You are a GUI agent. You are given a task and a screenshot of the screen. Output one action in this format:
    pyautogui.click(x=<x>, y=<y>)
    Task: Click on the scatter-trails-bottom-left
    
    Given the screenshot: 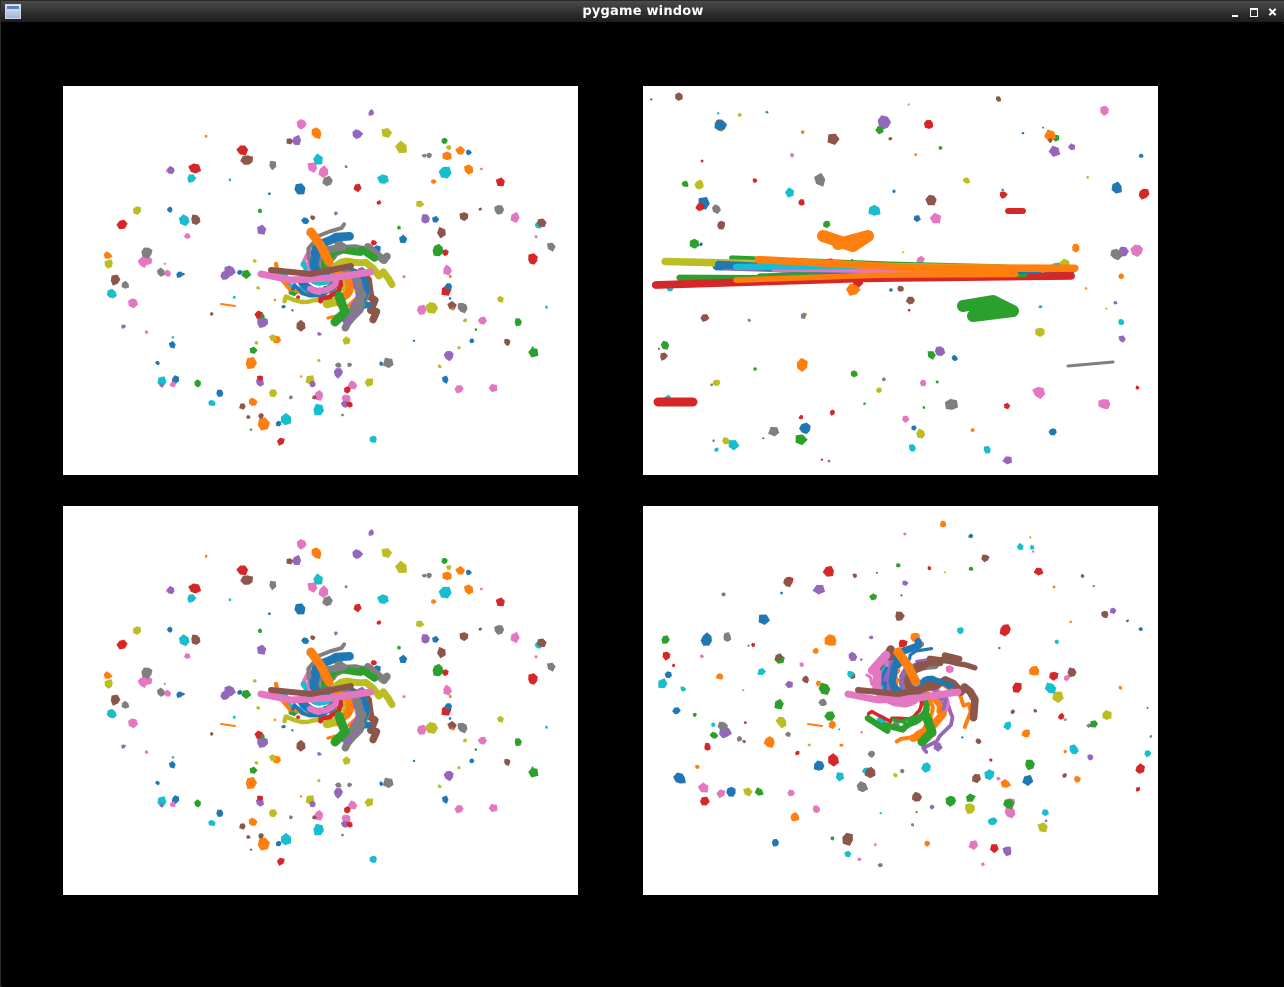 What is the action you would take?
    pyautogui.click(x=329, y=697)
    